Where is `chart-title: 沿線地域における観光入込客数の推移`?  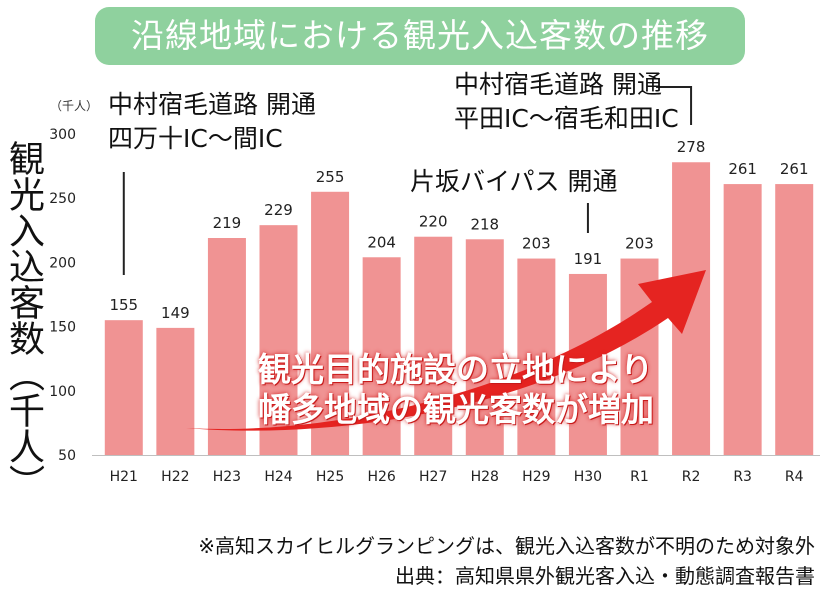
chart-title: 沿線地域における観光入込客数の推移 is located at coordinates (420, 35).